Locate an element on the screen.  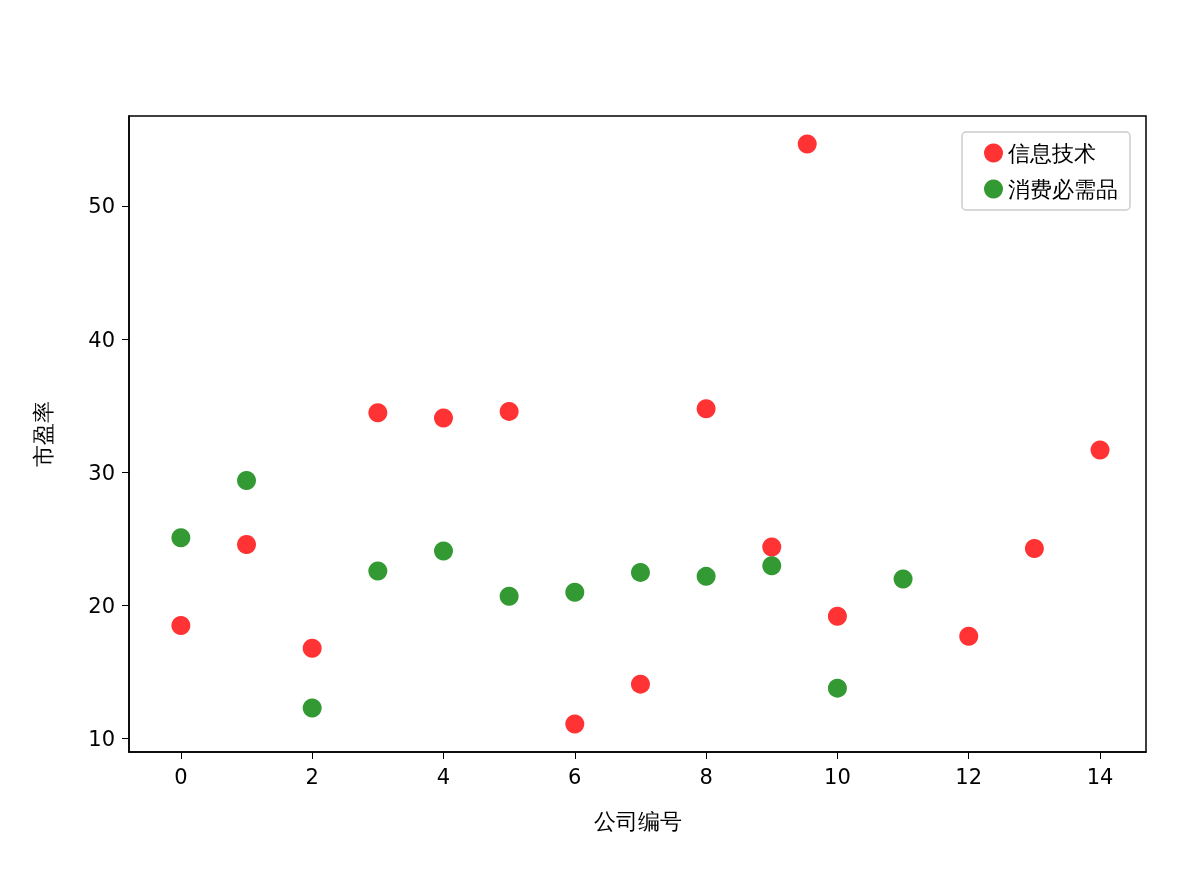
y-tick-label: 30 is located at coordinates (101, 472).